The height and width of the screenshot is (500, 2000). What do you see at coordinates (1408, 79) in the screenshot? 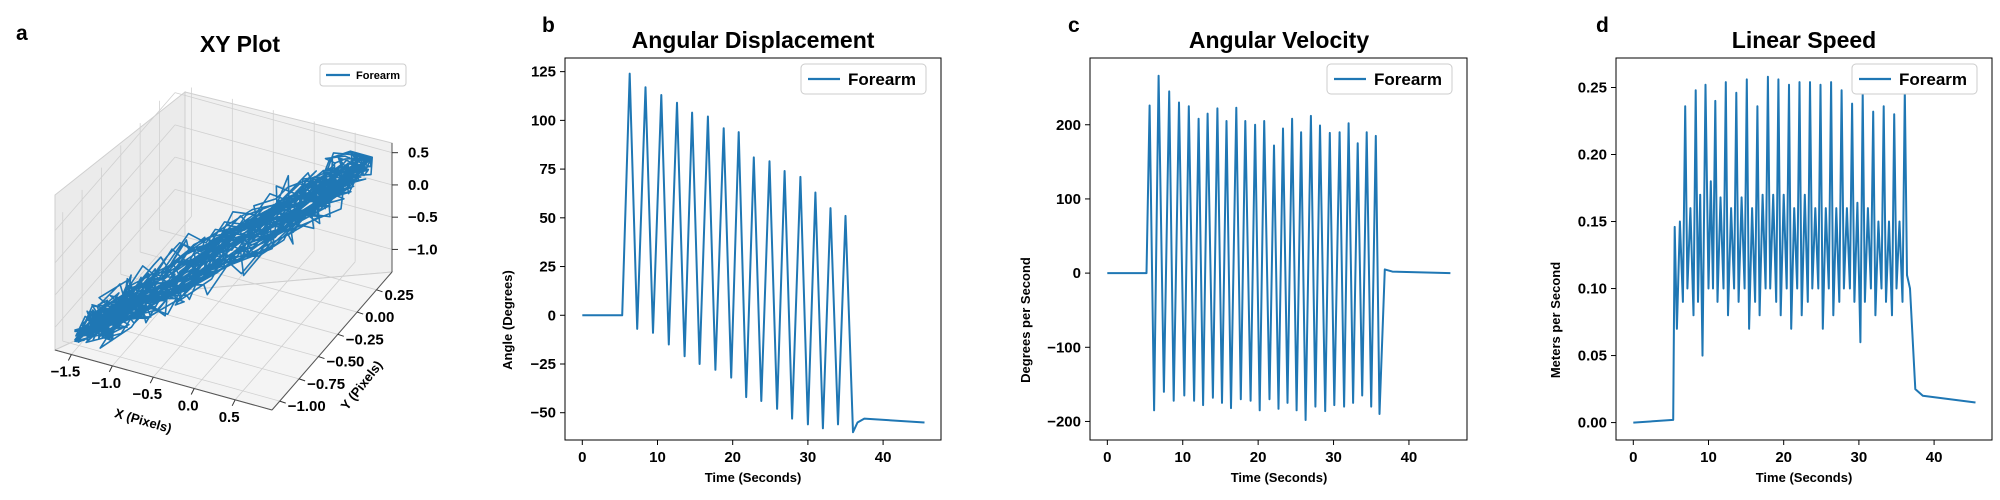
I see `legend-label-c: Forearm` at bounding box center [1408, 79].